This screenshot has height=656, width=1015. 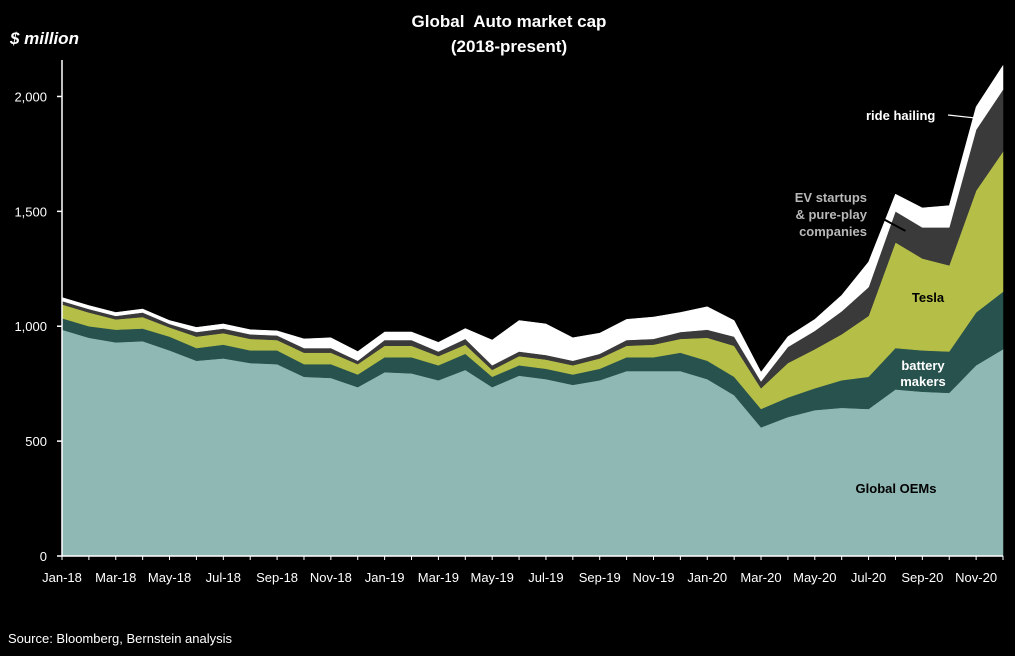 I want to click on x-tick-label: Jan-19, so click(x=385, y=577).